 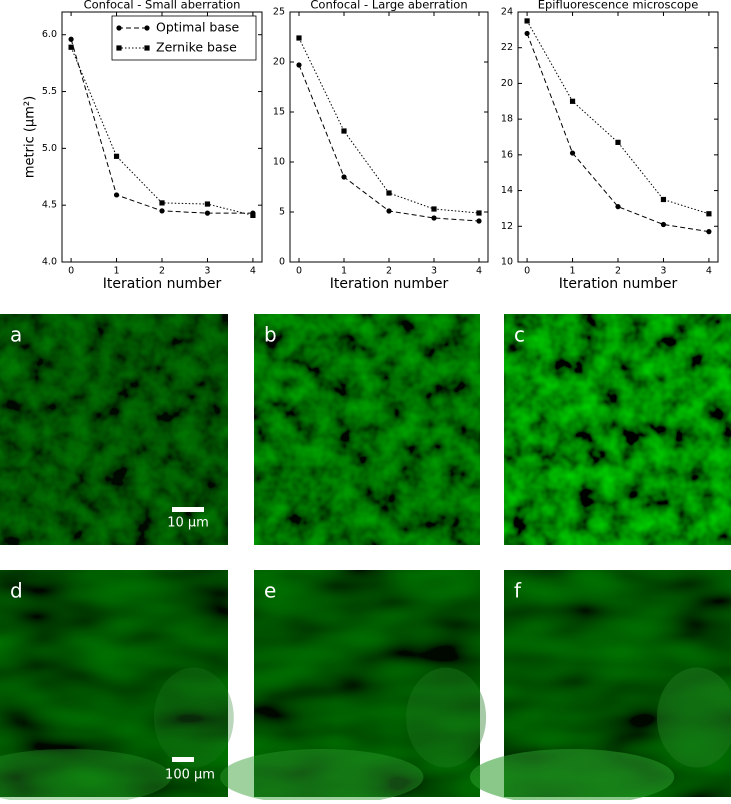 What do you see at coordinates (49, 148) in the screenshot?
I see `y-tick-label: 5.0` at bounding box center [49, 148].